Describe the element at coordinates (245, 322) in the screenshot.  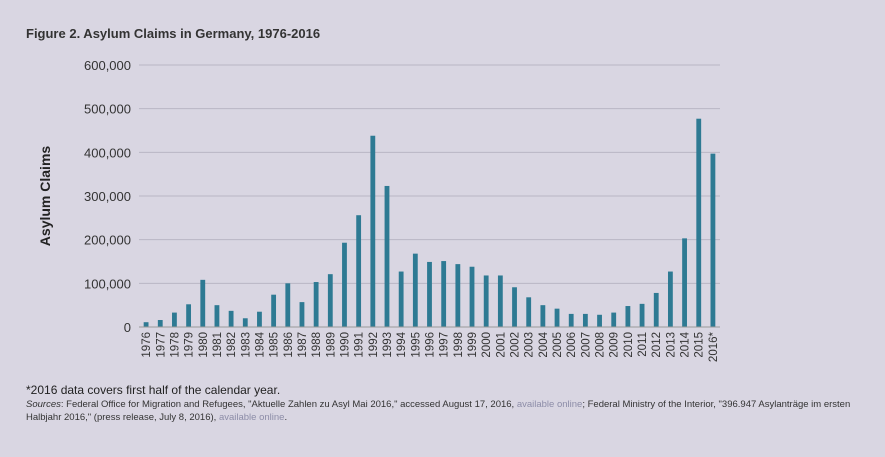
I see `bar-1983` at that location.